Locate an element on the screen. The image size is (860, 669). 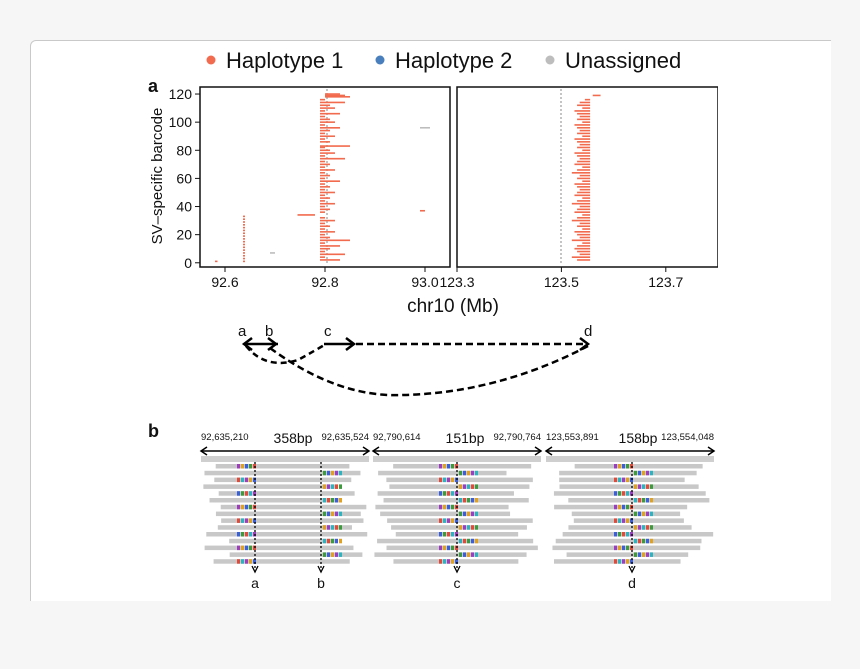
igv-right-coordinate: 92,635,524 is located at coordinates (345, 437).